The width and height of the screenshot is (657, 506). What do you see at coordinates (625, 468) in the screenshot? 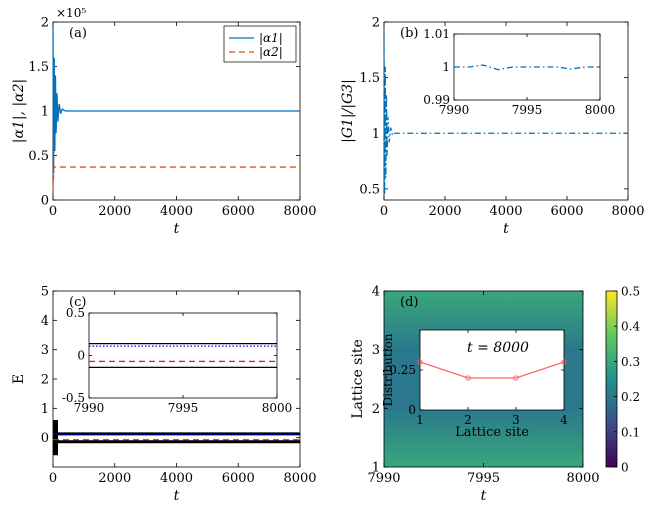
I see `colorbar-tick-label: 0` at bounding box center [625, 468].